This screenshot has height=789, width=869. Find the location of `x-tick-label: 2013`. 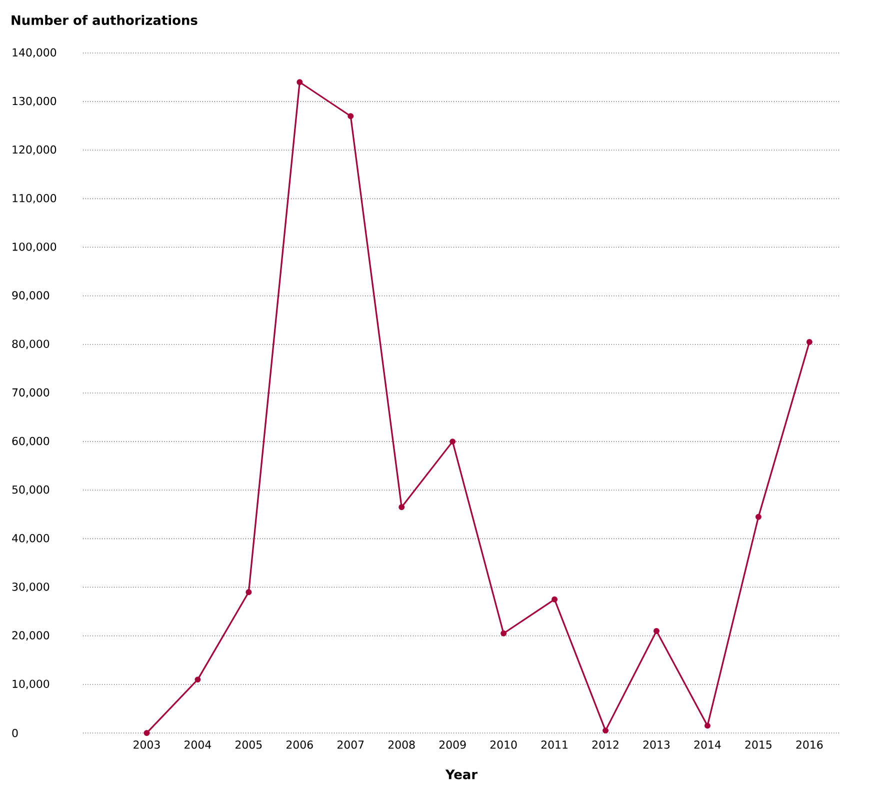

x-tick-label: 2013 is located at coordinates (656, 744).